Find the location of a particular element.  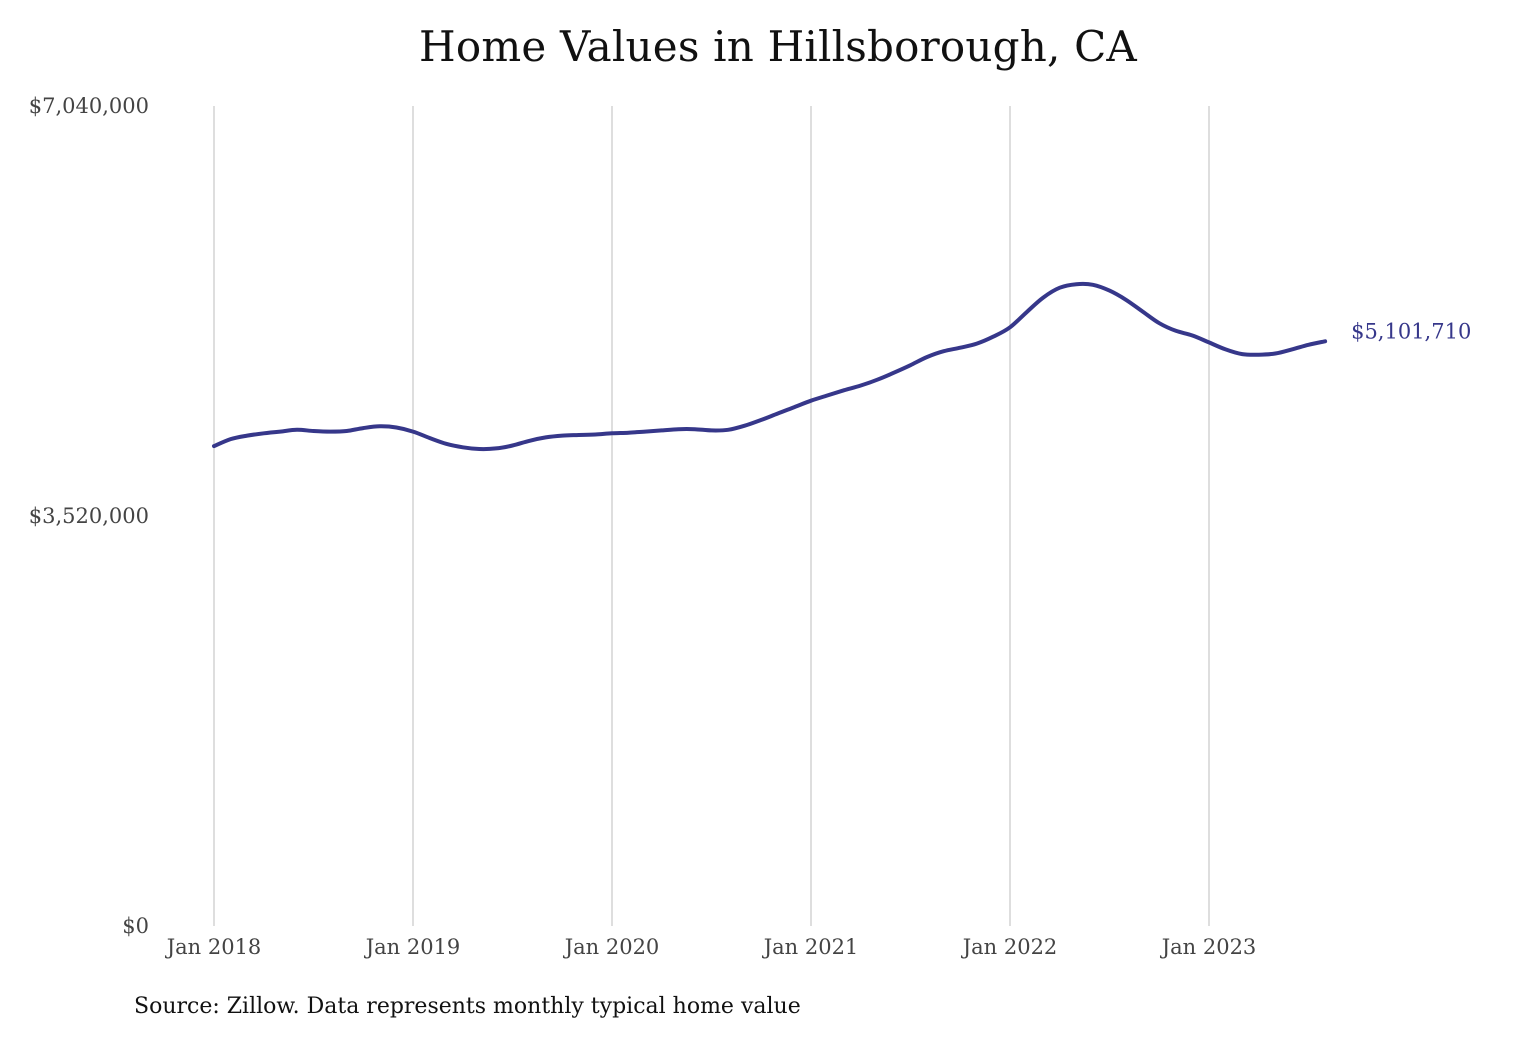

x-tick-label: Jan 2020 is located at coordinates (611, 947).